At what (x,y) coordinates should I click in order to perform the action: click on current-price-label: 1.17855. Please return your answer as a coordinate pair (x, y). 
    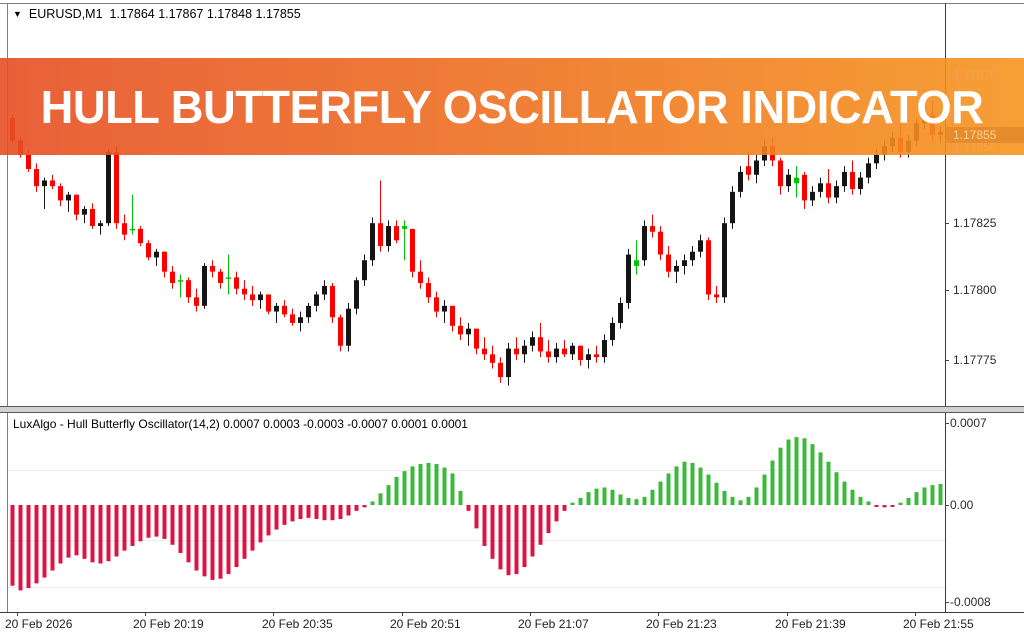
    Looking at the image, I should click on (975, 135).